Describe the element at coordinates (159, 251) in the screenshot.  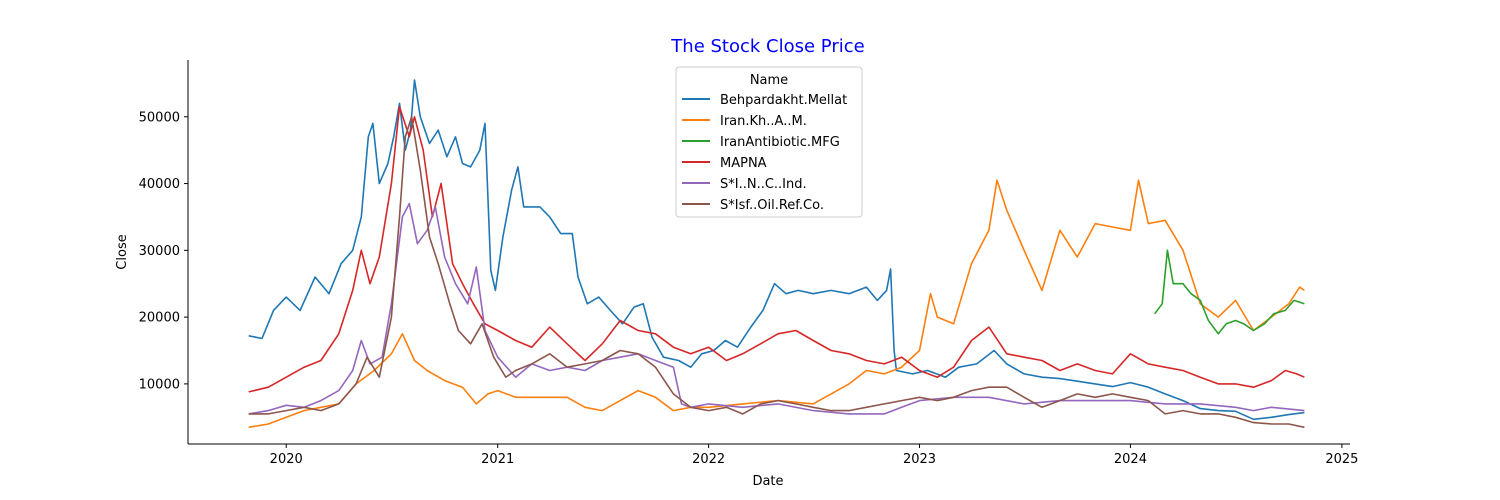
I see `y-tick-label: 30000` at that location.